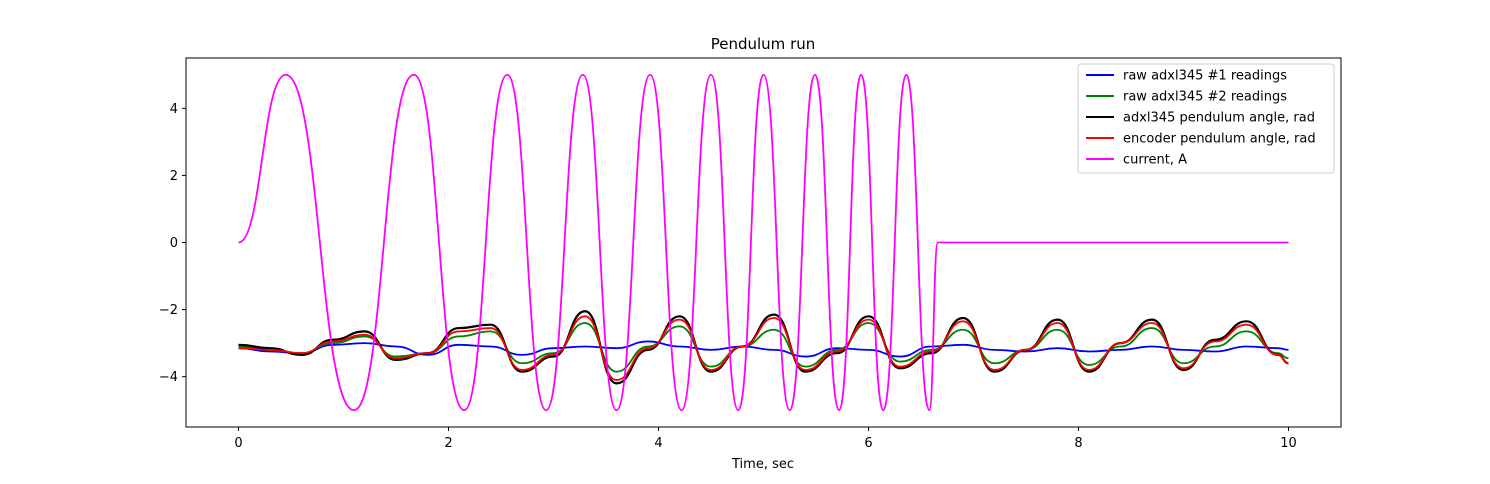 The width and height of the screenshot is (1490, 484). What do you see at coordinates (174, 176) in the screenshot?
I see `y-tick-label: 2` at bounding box center [174, 176].